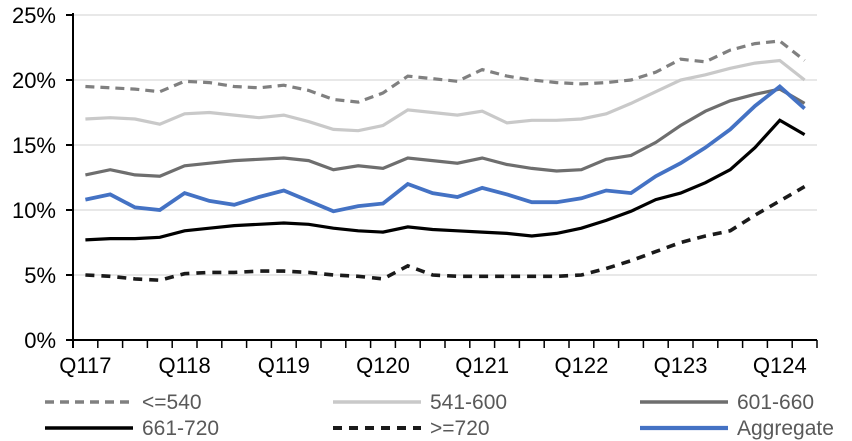 This screenshot has height=441, width=852. Describe the element at coordinates (172, 402) in the screenshot. I see `legend-label--540: <=540` at that location.